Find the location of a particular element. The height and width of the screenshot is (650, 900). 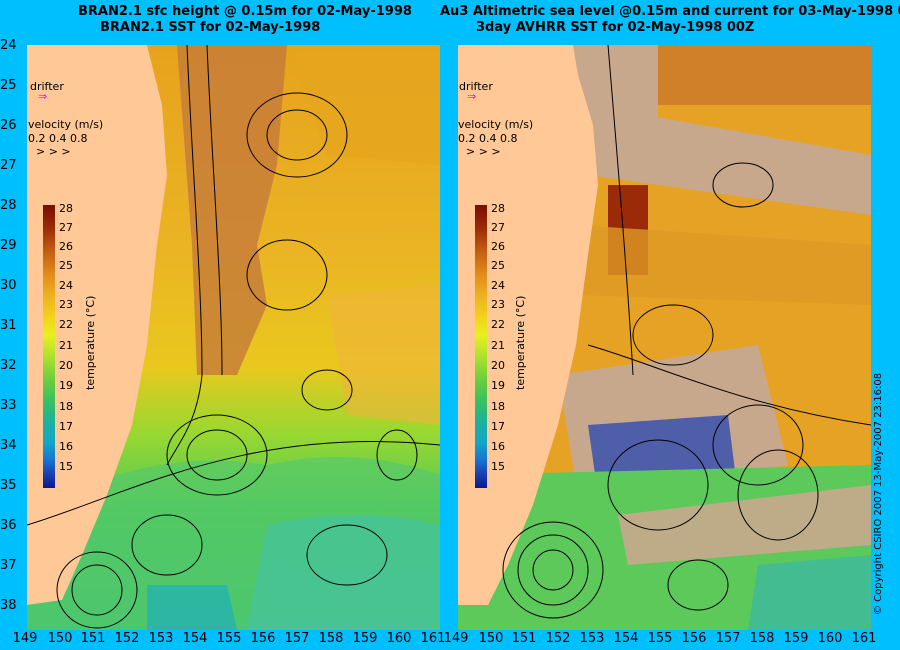

lat-label: 31 is located at coordinates (8, 325).